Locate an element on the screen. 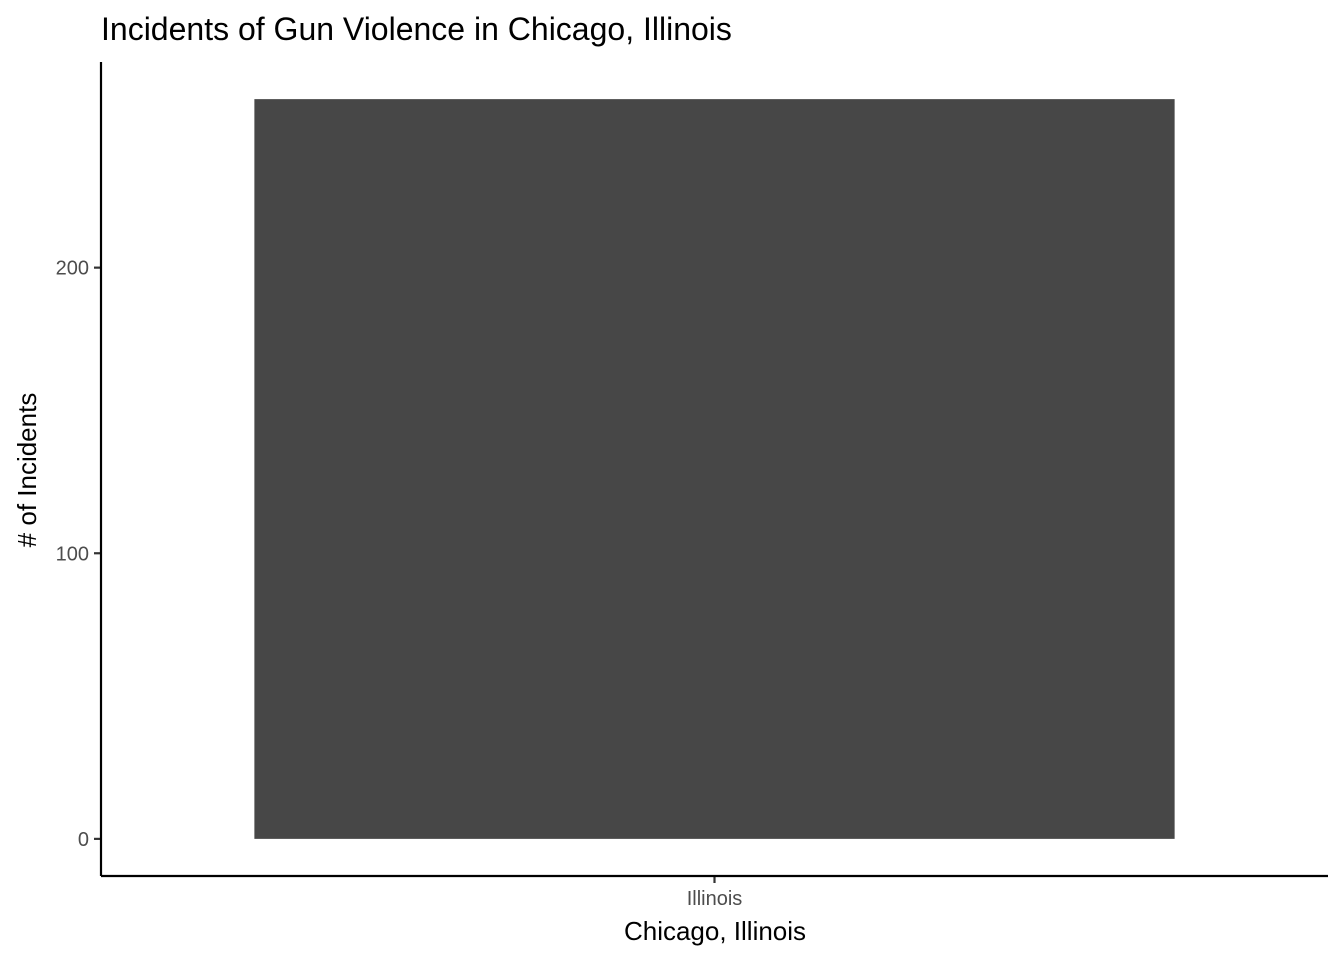  y-tick-label: 200 is located at coordinates (72, 269).